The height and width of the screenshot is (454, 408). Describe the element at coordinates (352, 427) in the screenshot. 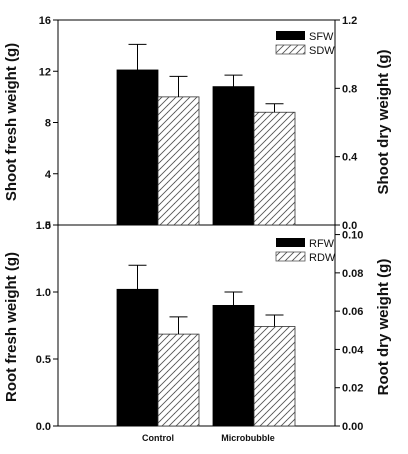

I see `bottom-right-tick-label: 0.00` at that location.